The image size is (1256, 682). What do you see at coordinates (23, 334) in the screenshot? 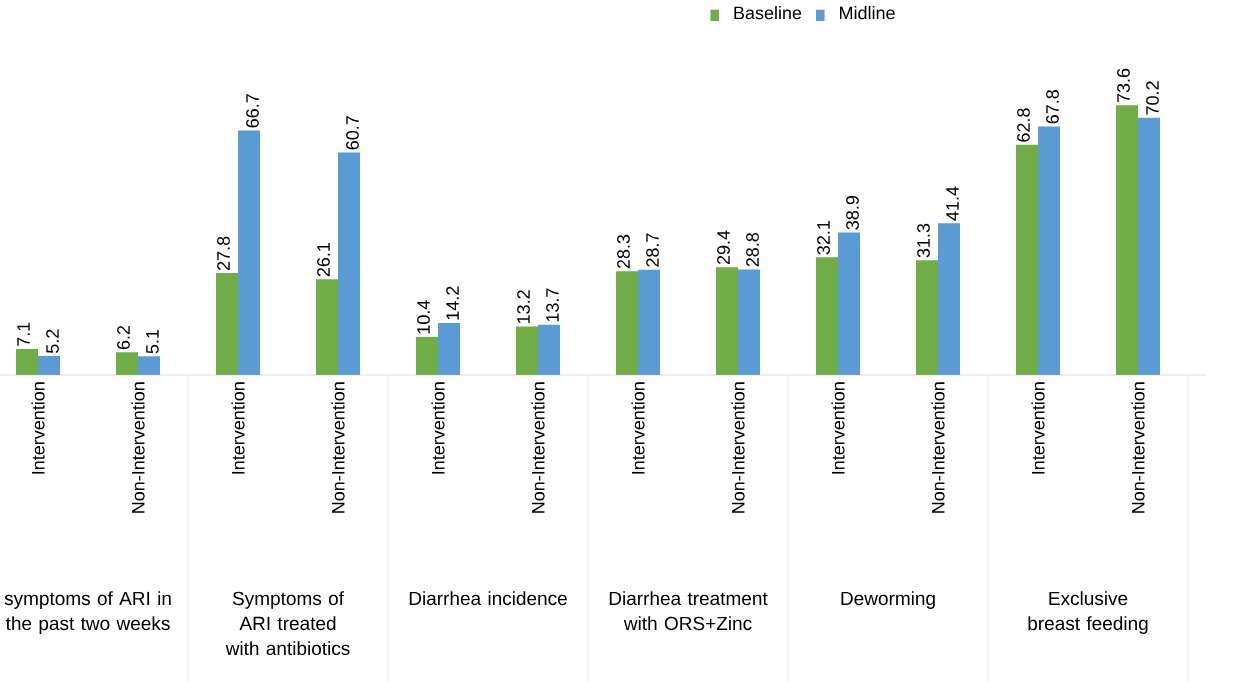
I see `data-label: 7.1` at bounding box center [23, 334].